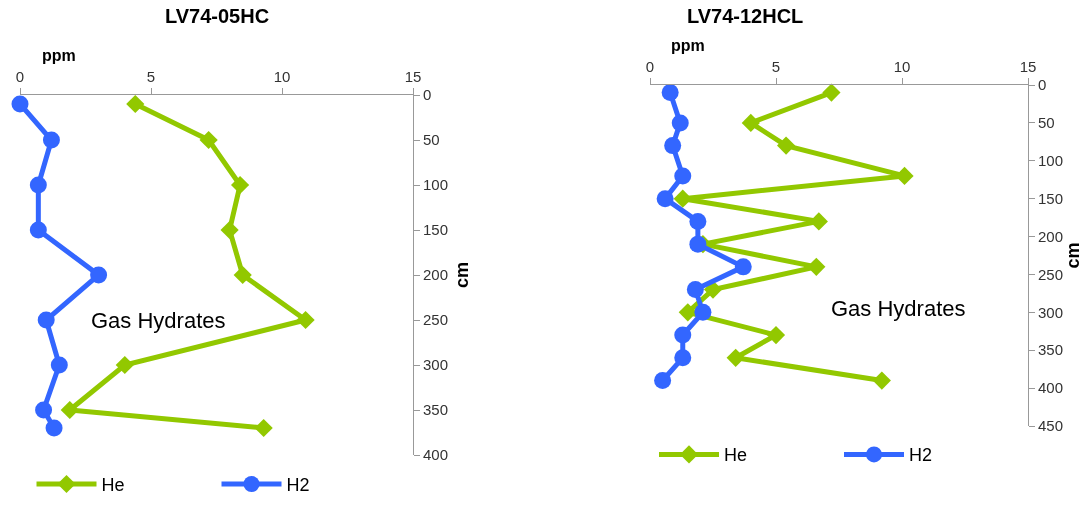 This screenshot has height=515, width=1083. Describe the element at coordinates (427, 95) in the screenshot. I see `y-tick-label: 0` at that location.